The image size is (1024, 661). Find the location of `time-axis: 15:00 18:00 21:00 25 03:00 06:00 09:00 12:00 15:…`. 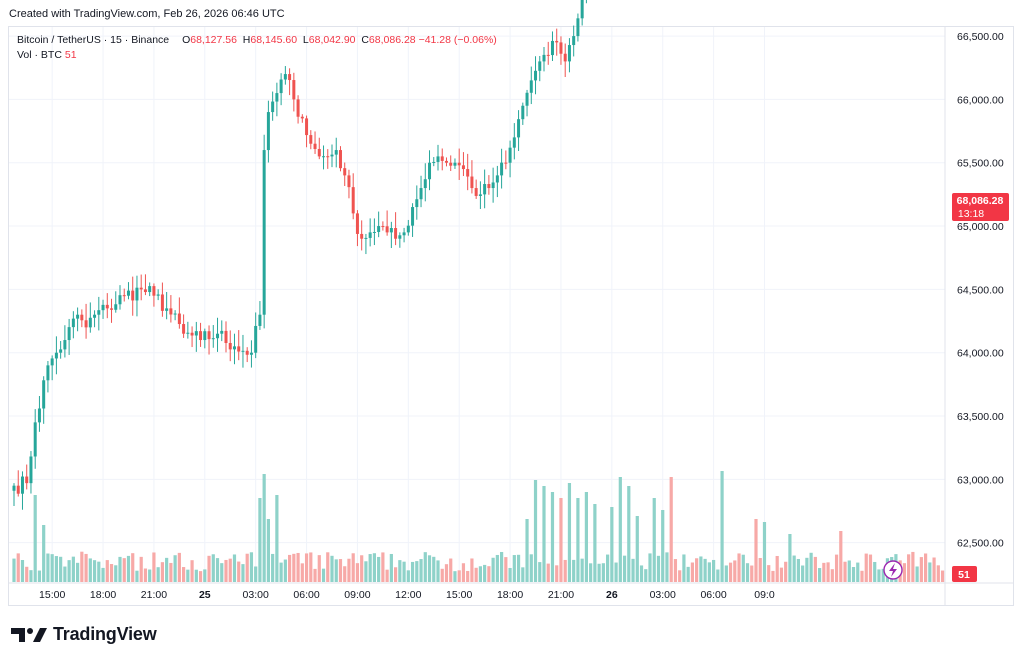

time-axis: 15:00 18:00 21:00 25 03:00 06:00 09:00 12:00 15:… is located at coordinates (407, 595).